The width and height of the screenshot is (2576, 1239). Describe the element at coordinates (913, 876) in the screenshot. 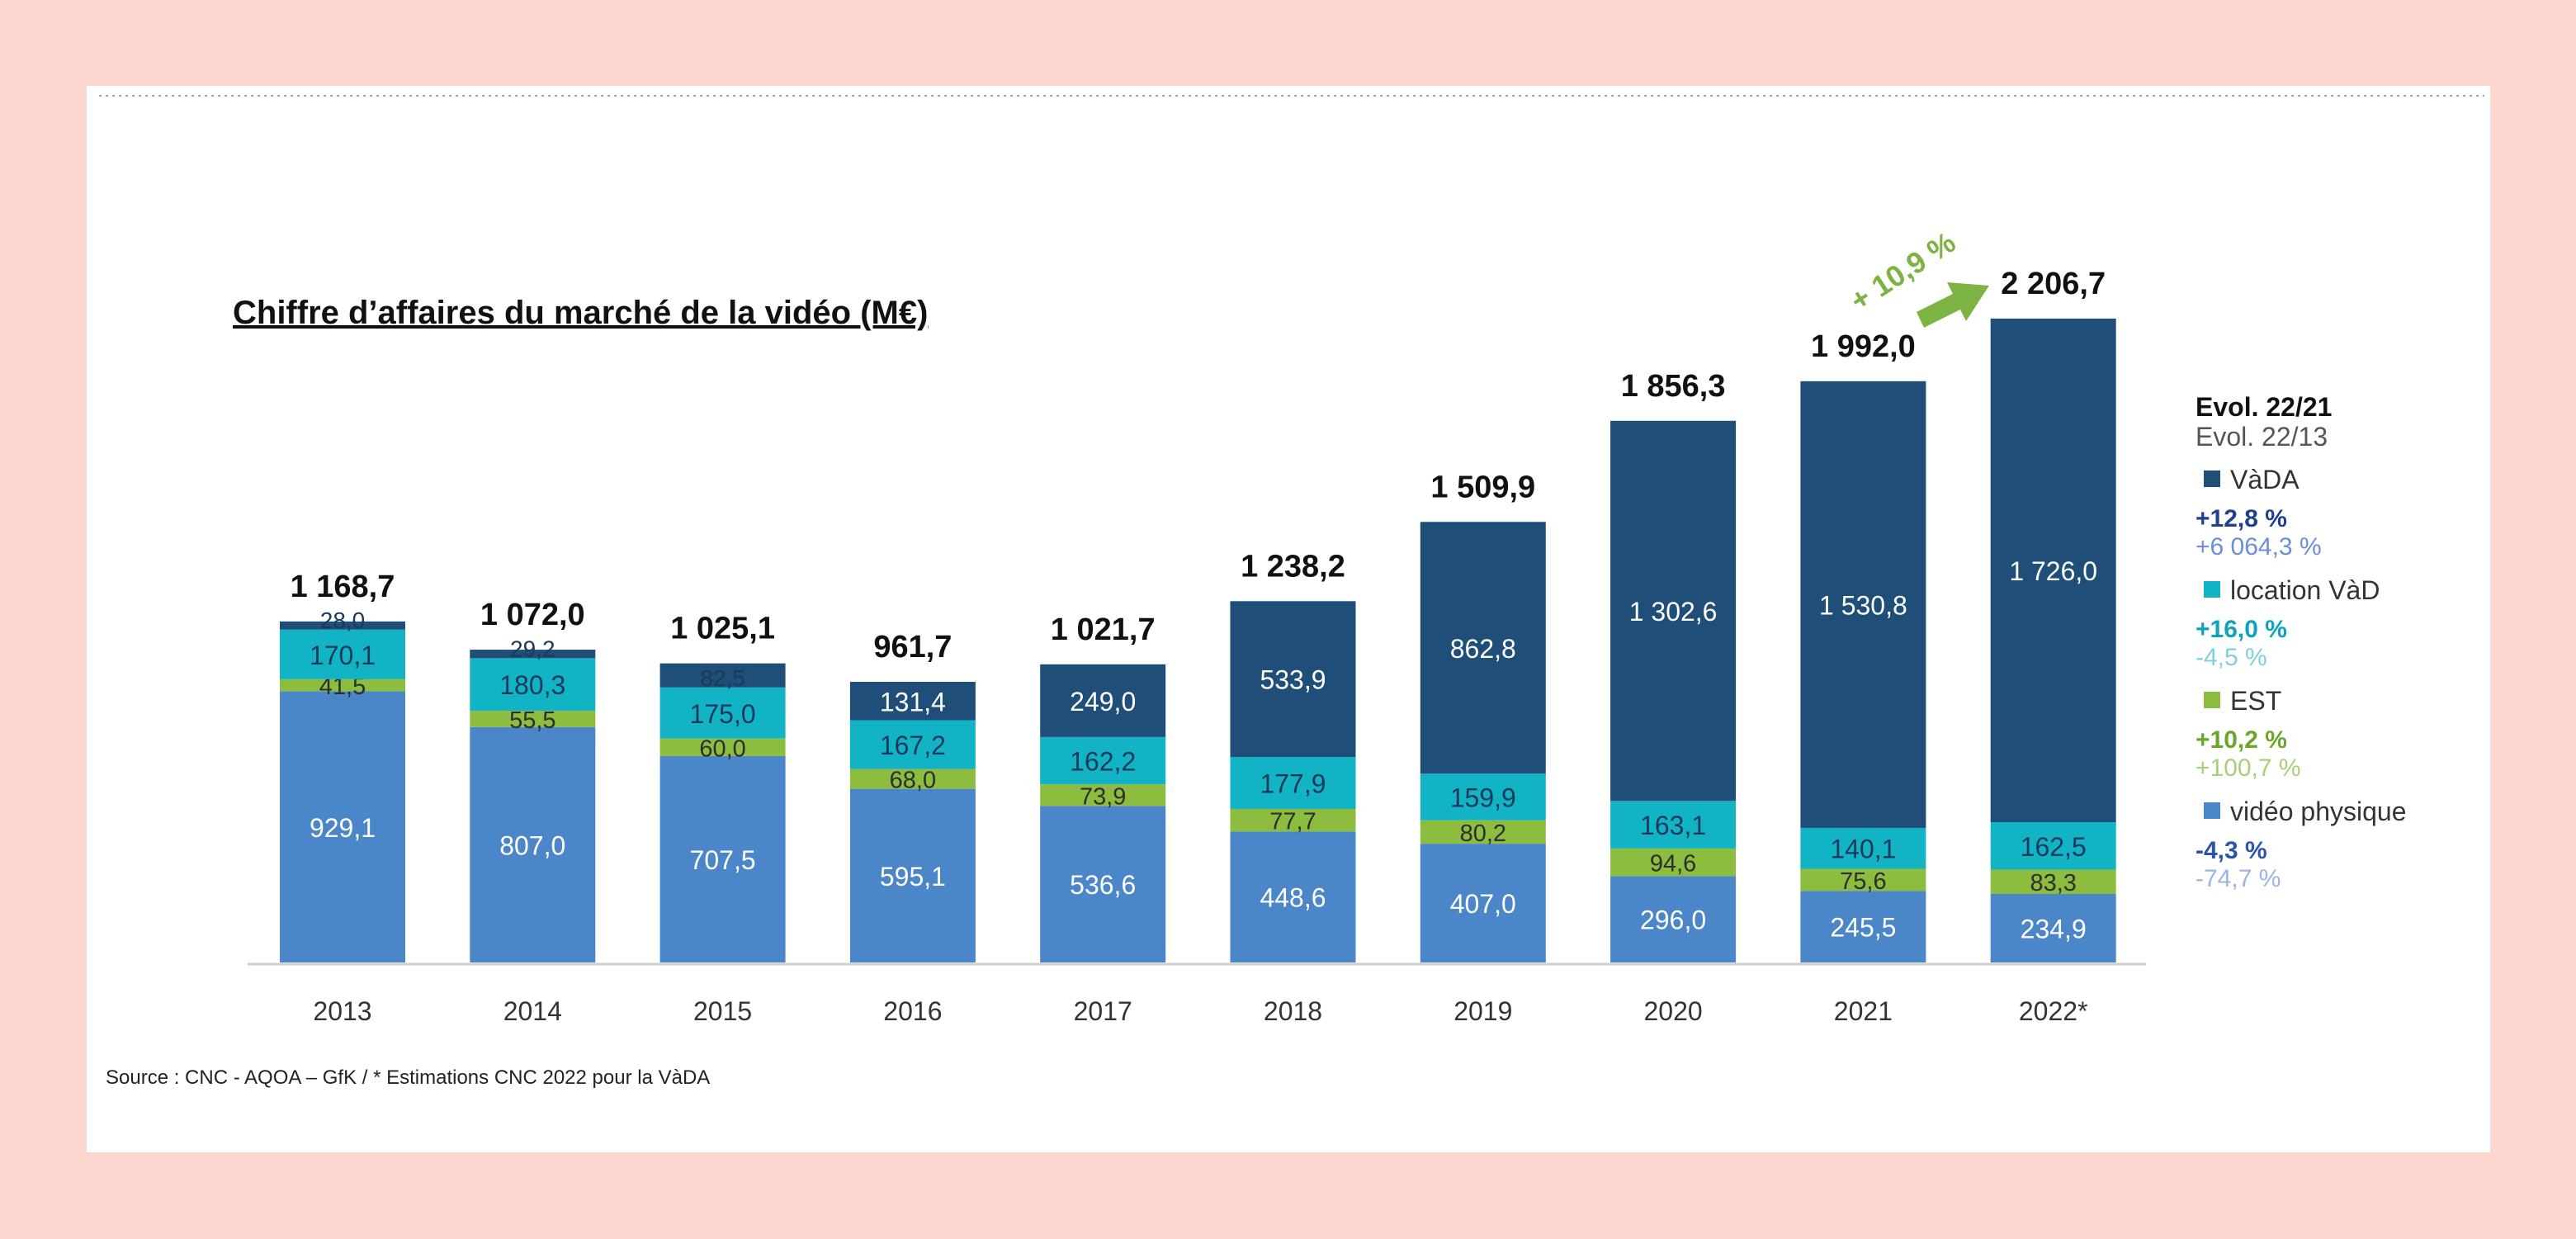

I see `data-label: 595,1` at that location.